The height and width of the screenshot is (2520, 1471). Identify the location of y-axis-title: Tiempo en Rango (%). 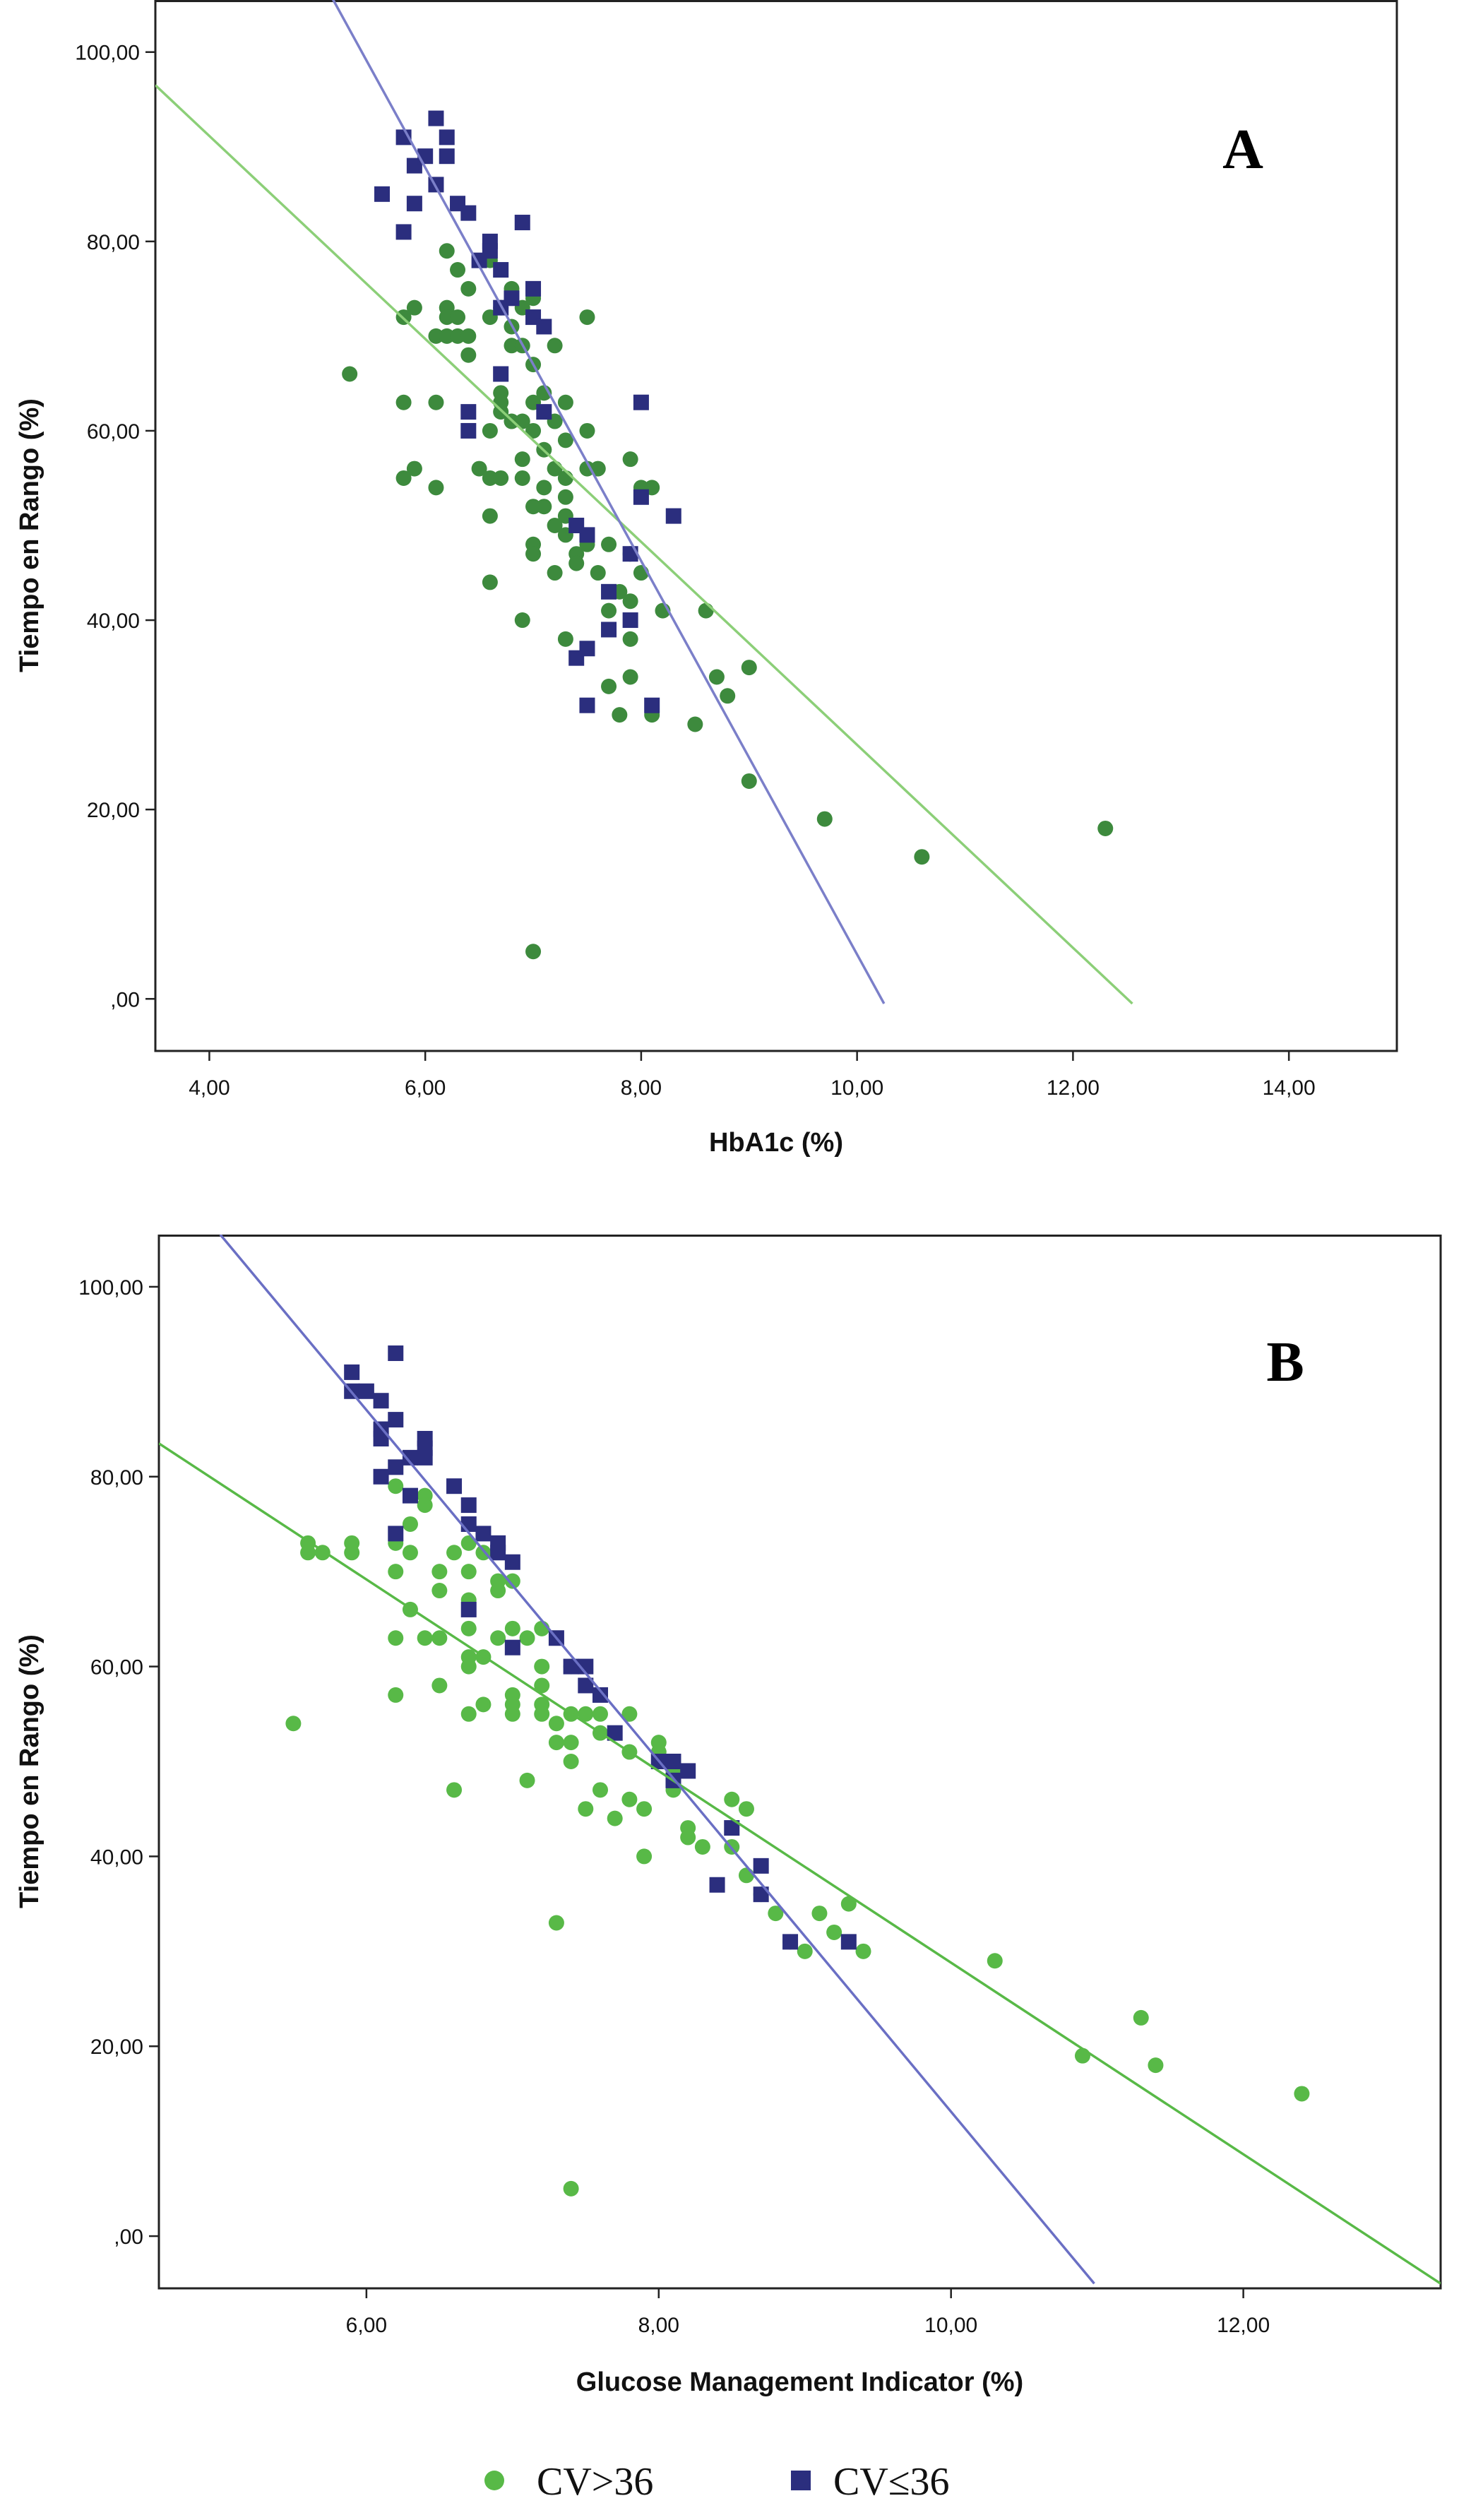
(29, 535).